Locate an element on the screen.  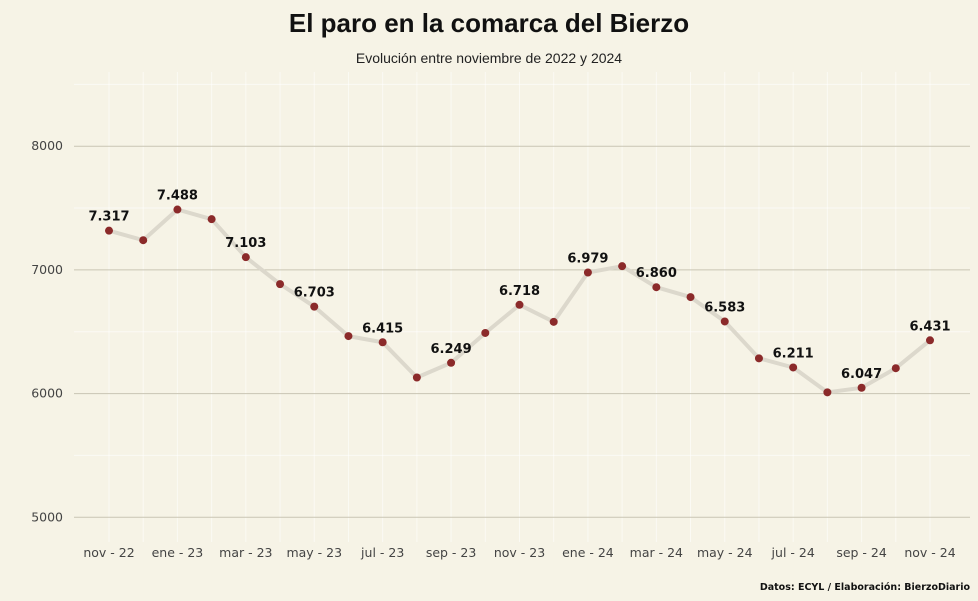
chart-caption: Datos: ECYL / Elaboración: BierzoDiario is located at coordinates (864, 587).